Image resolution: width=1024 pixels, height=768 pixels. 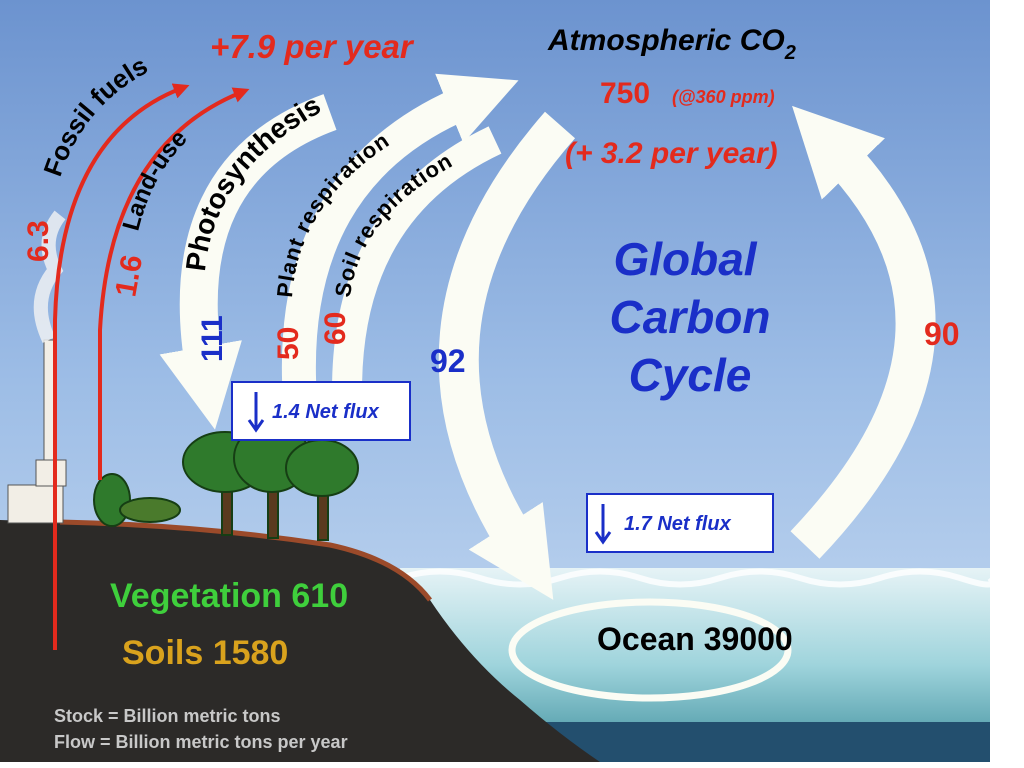 What do you see at coordinates (129, 275) in the screenshot?
I see `flow-value: 1.6` at bounding box center [129, 275].